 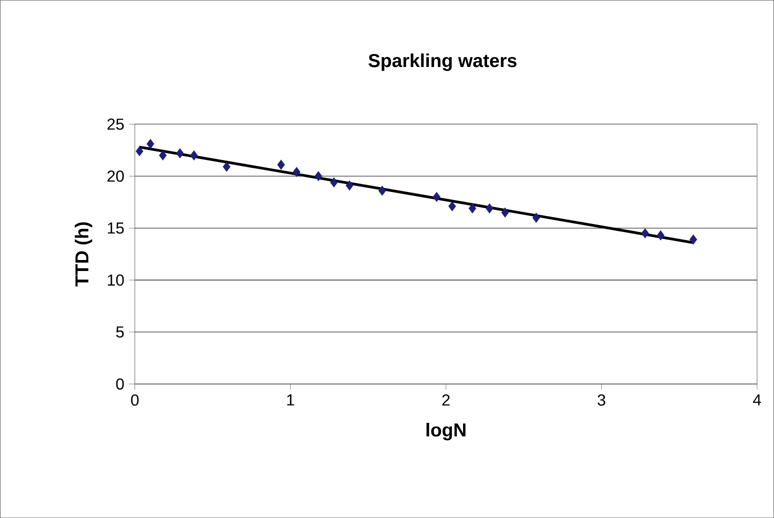 What do you see at coordinates (116, 280) in the screenshot?
I see `y-tick-label: 10` at bounding box center [116, 280].